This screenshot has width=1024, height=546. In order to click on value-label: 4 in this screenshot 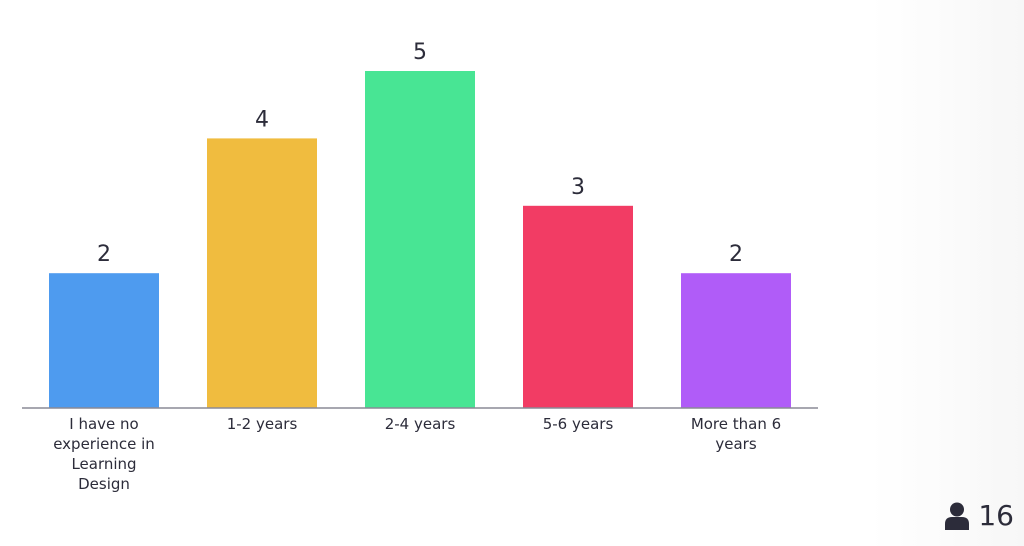, I will do `click(262, 119)`.